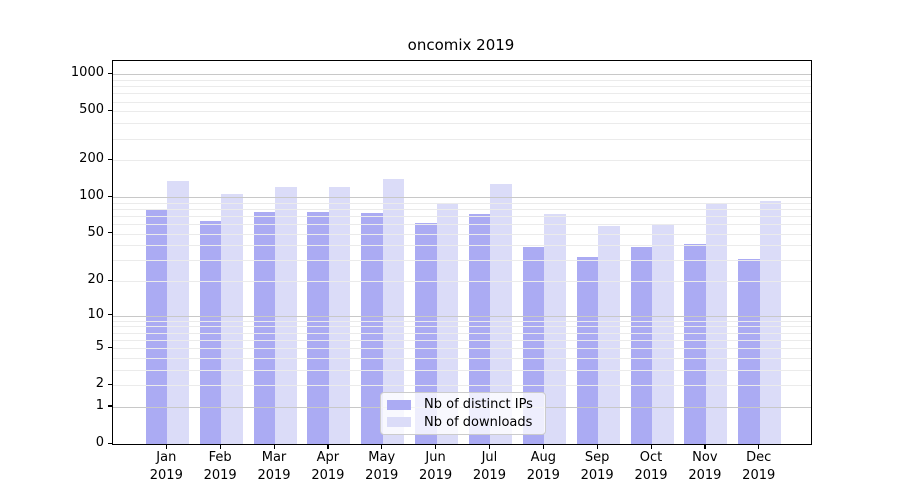 This screenshot has width=900, height=500. I want to click on bar-downloads-aug, so click(555, 328).